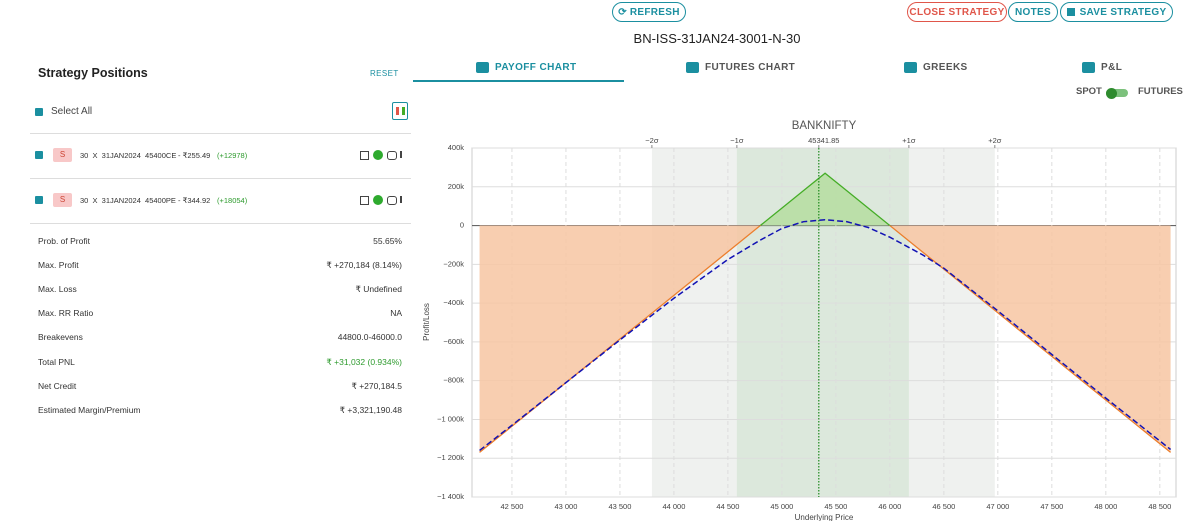 This screenshot has height=521, width=1200. Describe the element at coordinates (456, 147) in the screenshot. I see `y-tick-label: 400k` at that location.